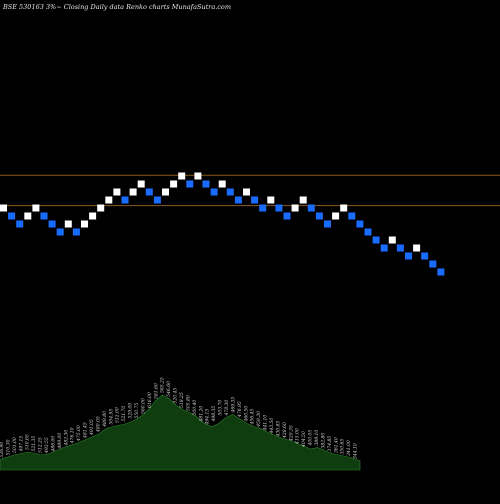  I want to click on volume-price-label: 469.35, so click(233, 405).